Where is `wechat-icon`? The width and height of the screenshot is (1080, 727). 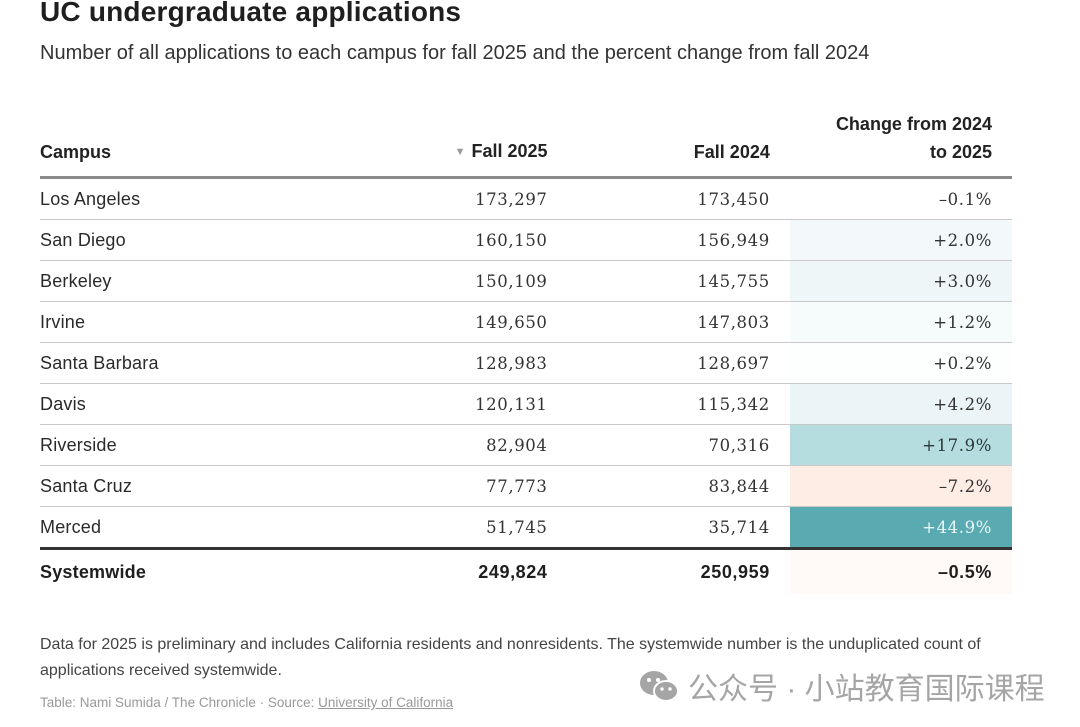
wechat-icon is located at coordinates (659, 686).